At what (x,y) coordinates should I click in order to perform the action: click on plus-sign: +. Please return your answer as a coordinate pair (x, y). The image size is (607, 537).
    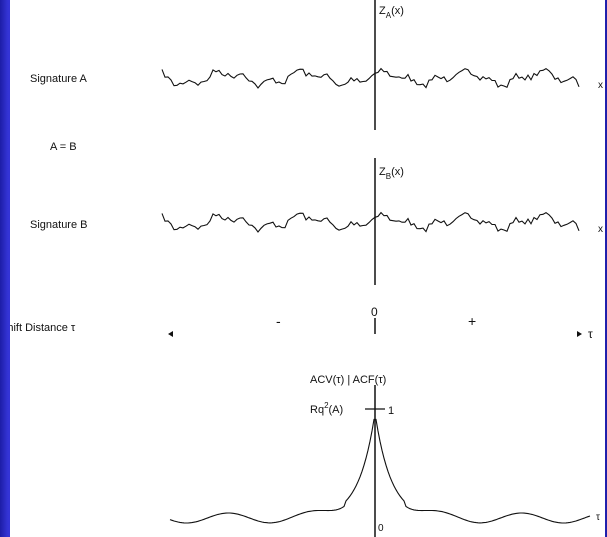
    Looking at the image, I should click on (472, 321).